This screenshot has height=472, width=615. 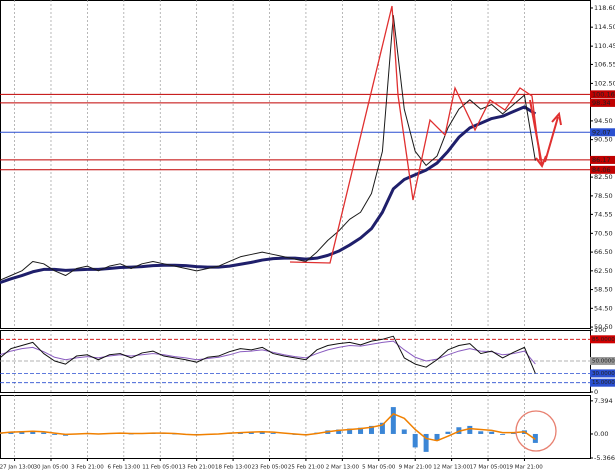 I want to click on y-tick-label: 106.55, so click(x=604, y=64).